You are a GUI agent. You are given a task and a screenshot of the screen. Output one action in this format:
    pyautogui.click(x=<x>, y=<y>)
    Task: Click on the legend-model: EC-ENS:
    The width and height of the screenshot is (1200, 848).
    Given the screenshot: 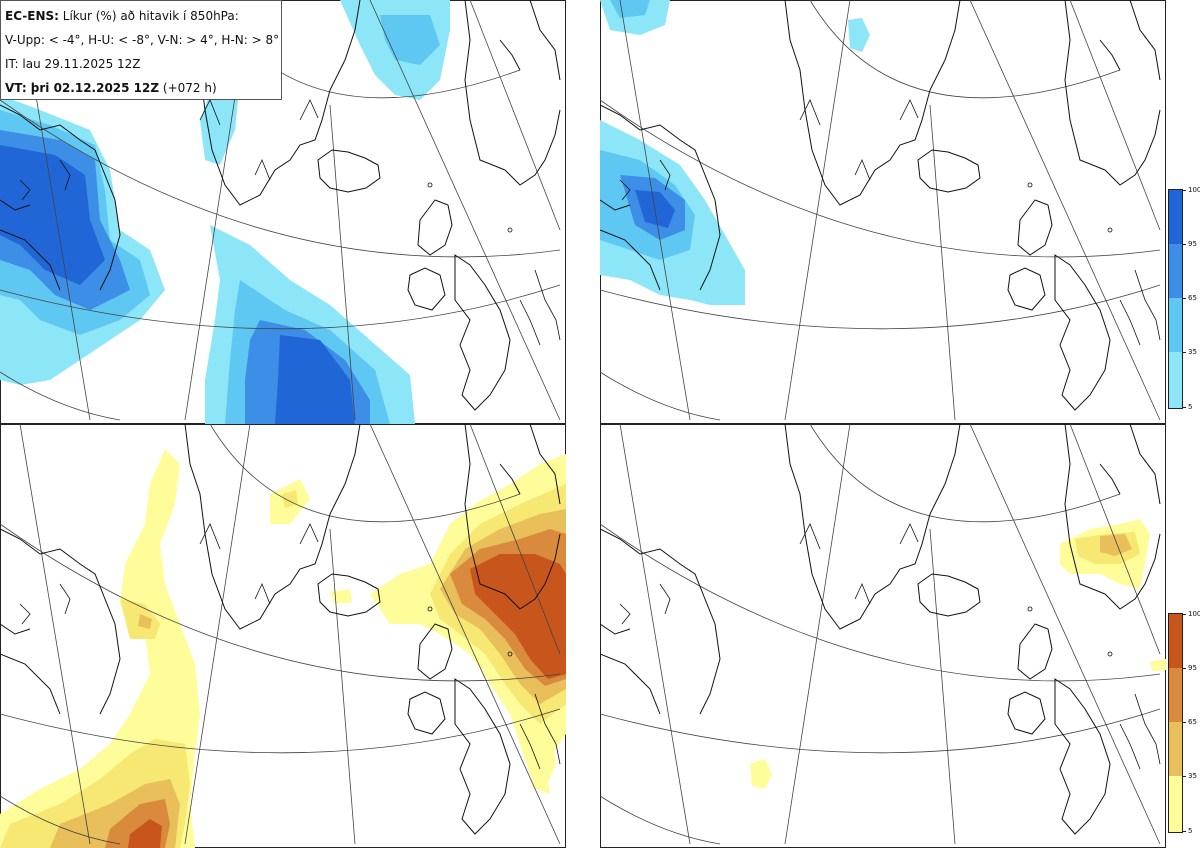 What is the action you would take?
    pyautogui.click(x=32, y=16)
    